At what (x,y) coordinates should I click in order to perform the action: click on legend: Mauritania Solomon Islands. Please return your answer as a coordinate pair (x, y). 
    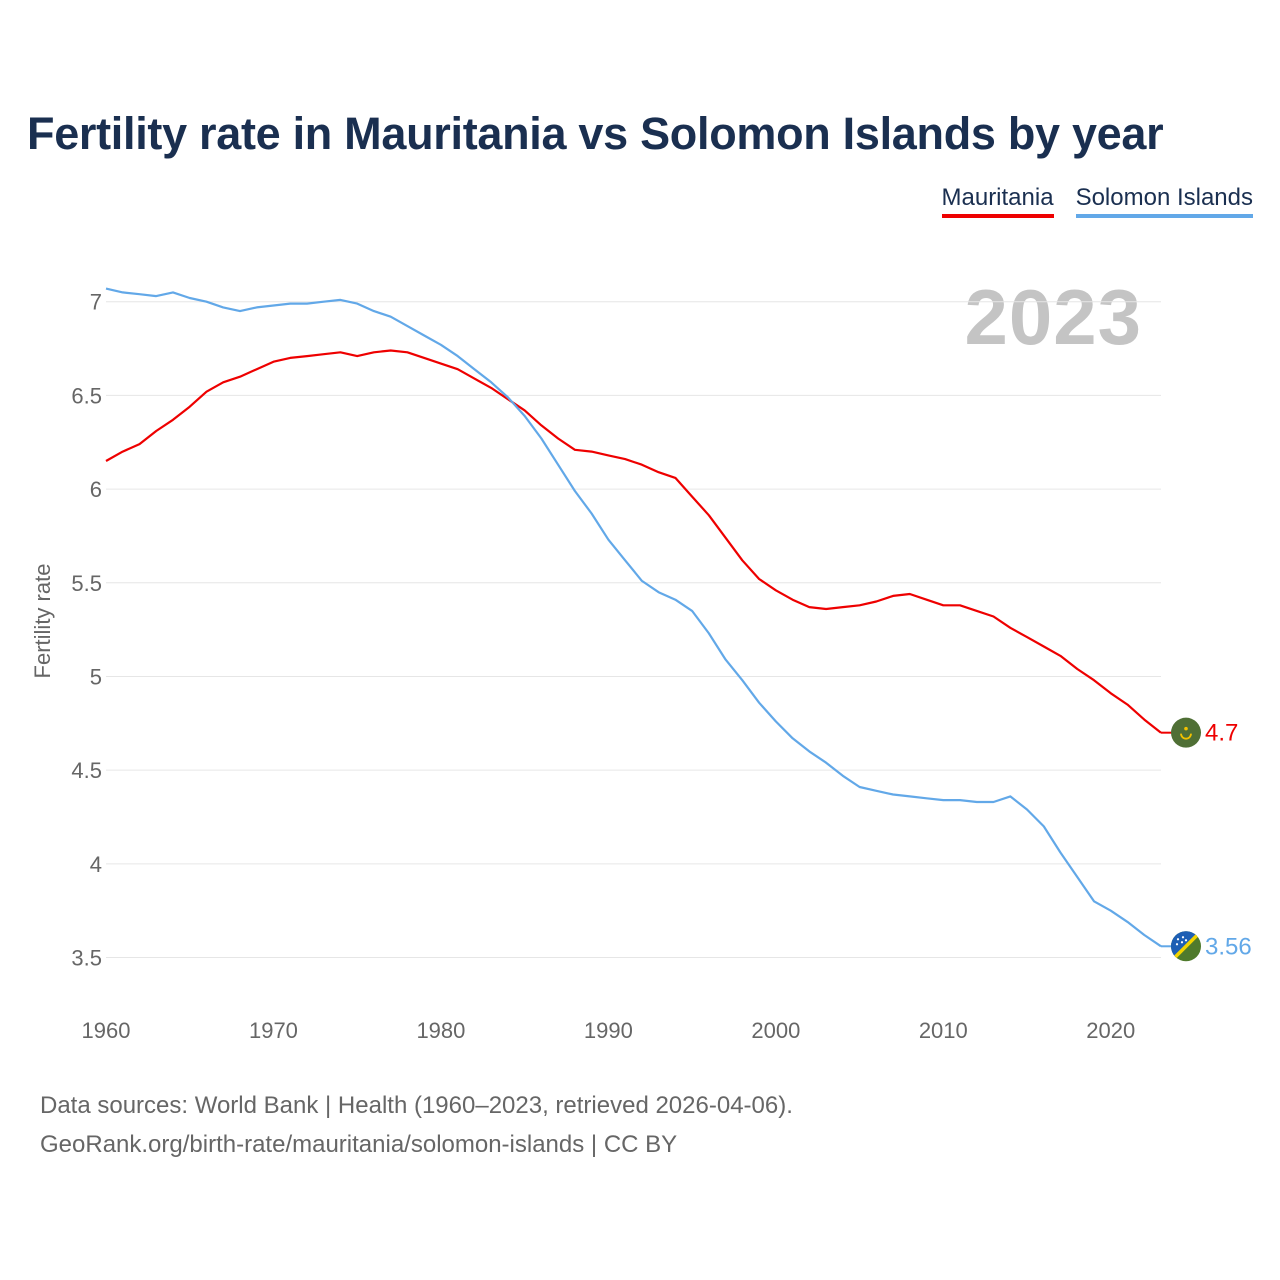
    Looking at the image, I should click on (1097, 201).